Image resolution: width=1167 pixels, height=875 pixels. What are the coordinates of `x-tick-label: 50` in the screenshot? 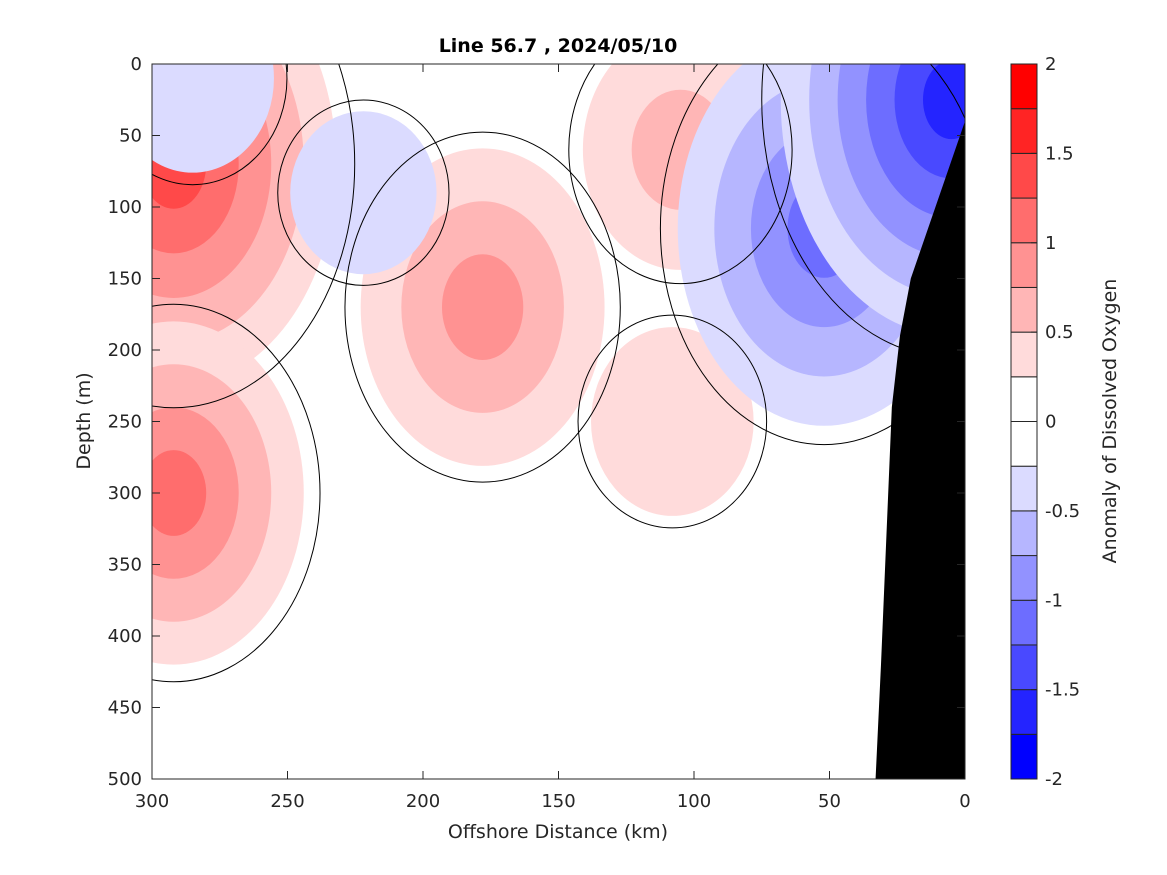 It's located at (829, 801).